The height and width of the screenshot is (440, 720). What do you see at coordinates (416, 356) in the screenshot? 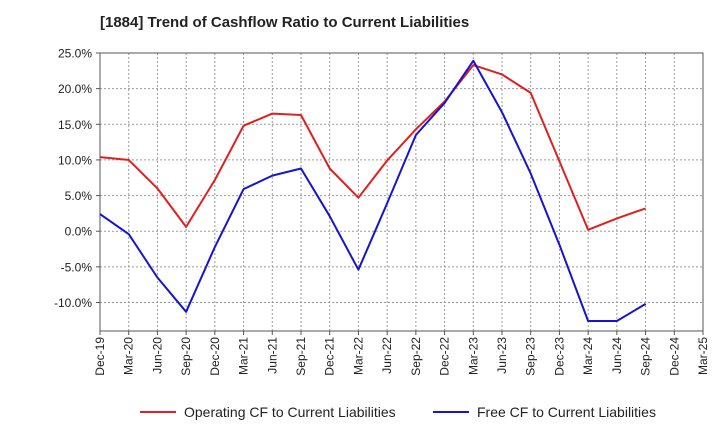
I see `x-tick-label: Sep-22` at bounding box center [416, 356].